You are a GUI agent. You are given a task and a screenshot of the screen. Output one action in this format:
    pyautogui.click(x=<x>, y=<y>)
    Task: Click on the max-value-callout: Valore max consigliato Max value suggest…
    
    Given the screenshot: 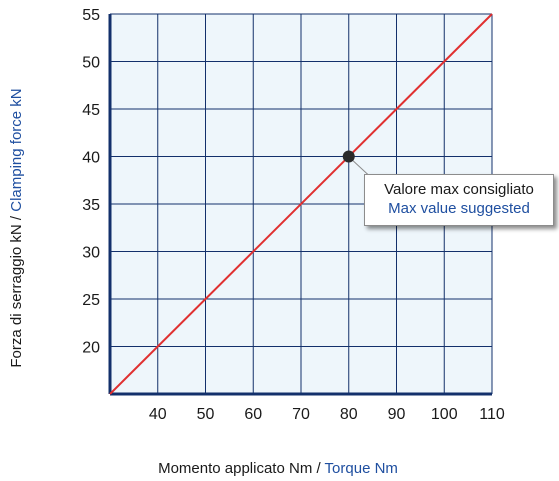 What is the action you would take?
    pyautogui.click(x=459, y=200)
    